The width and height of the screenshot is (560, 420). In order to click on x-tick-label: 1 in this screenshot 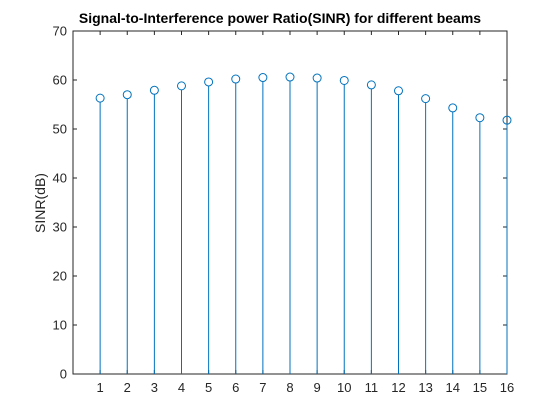, I will do `click(100, 387)`.